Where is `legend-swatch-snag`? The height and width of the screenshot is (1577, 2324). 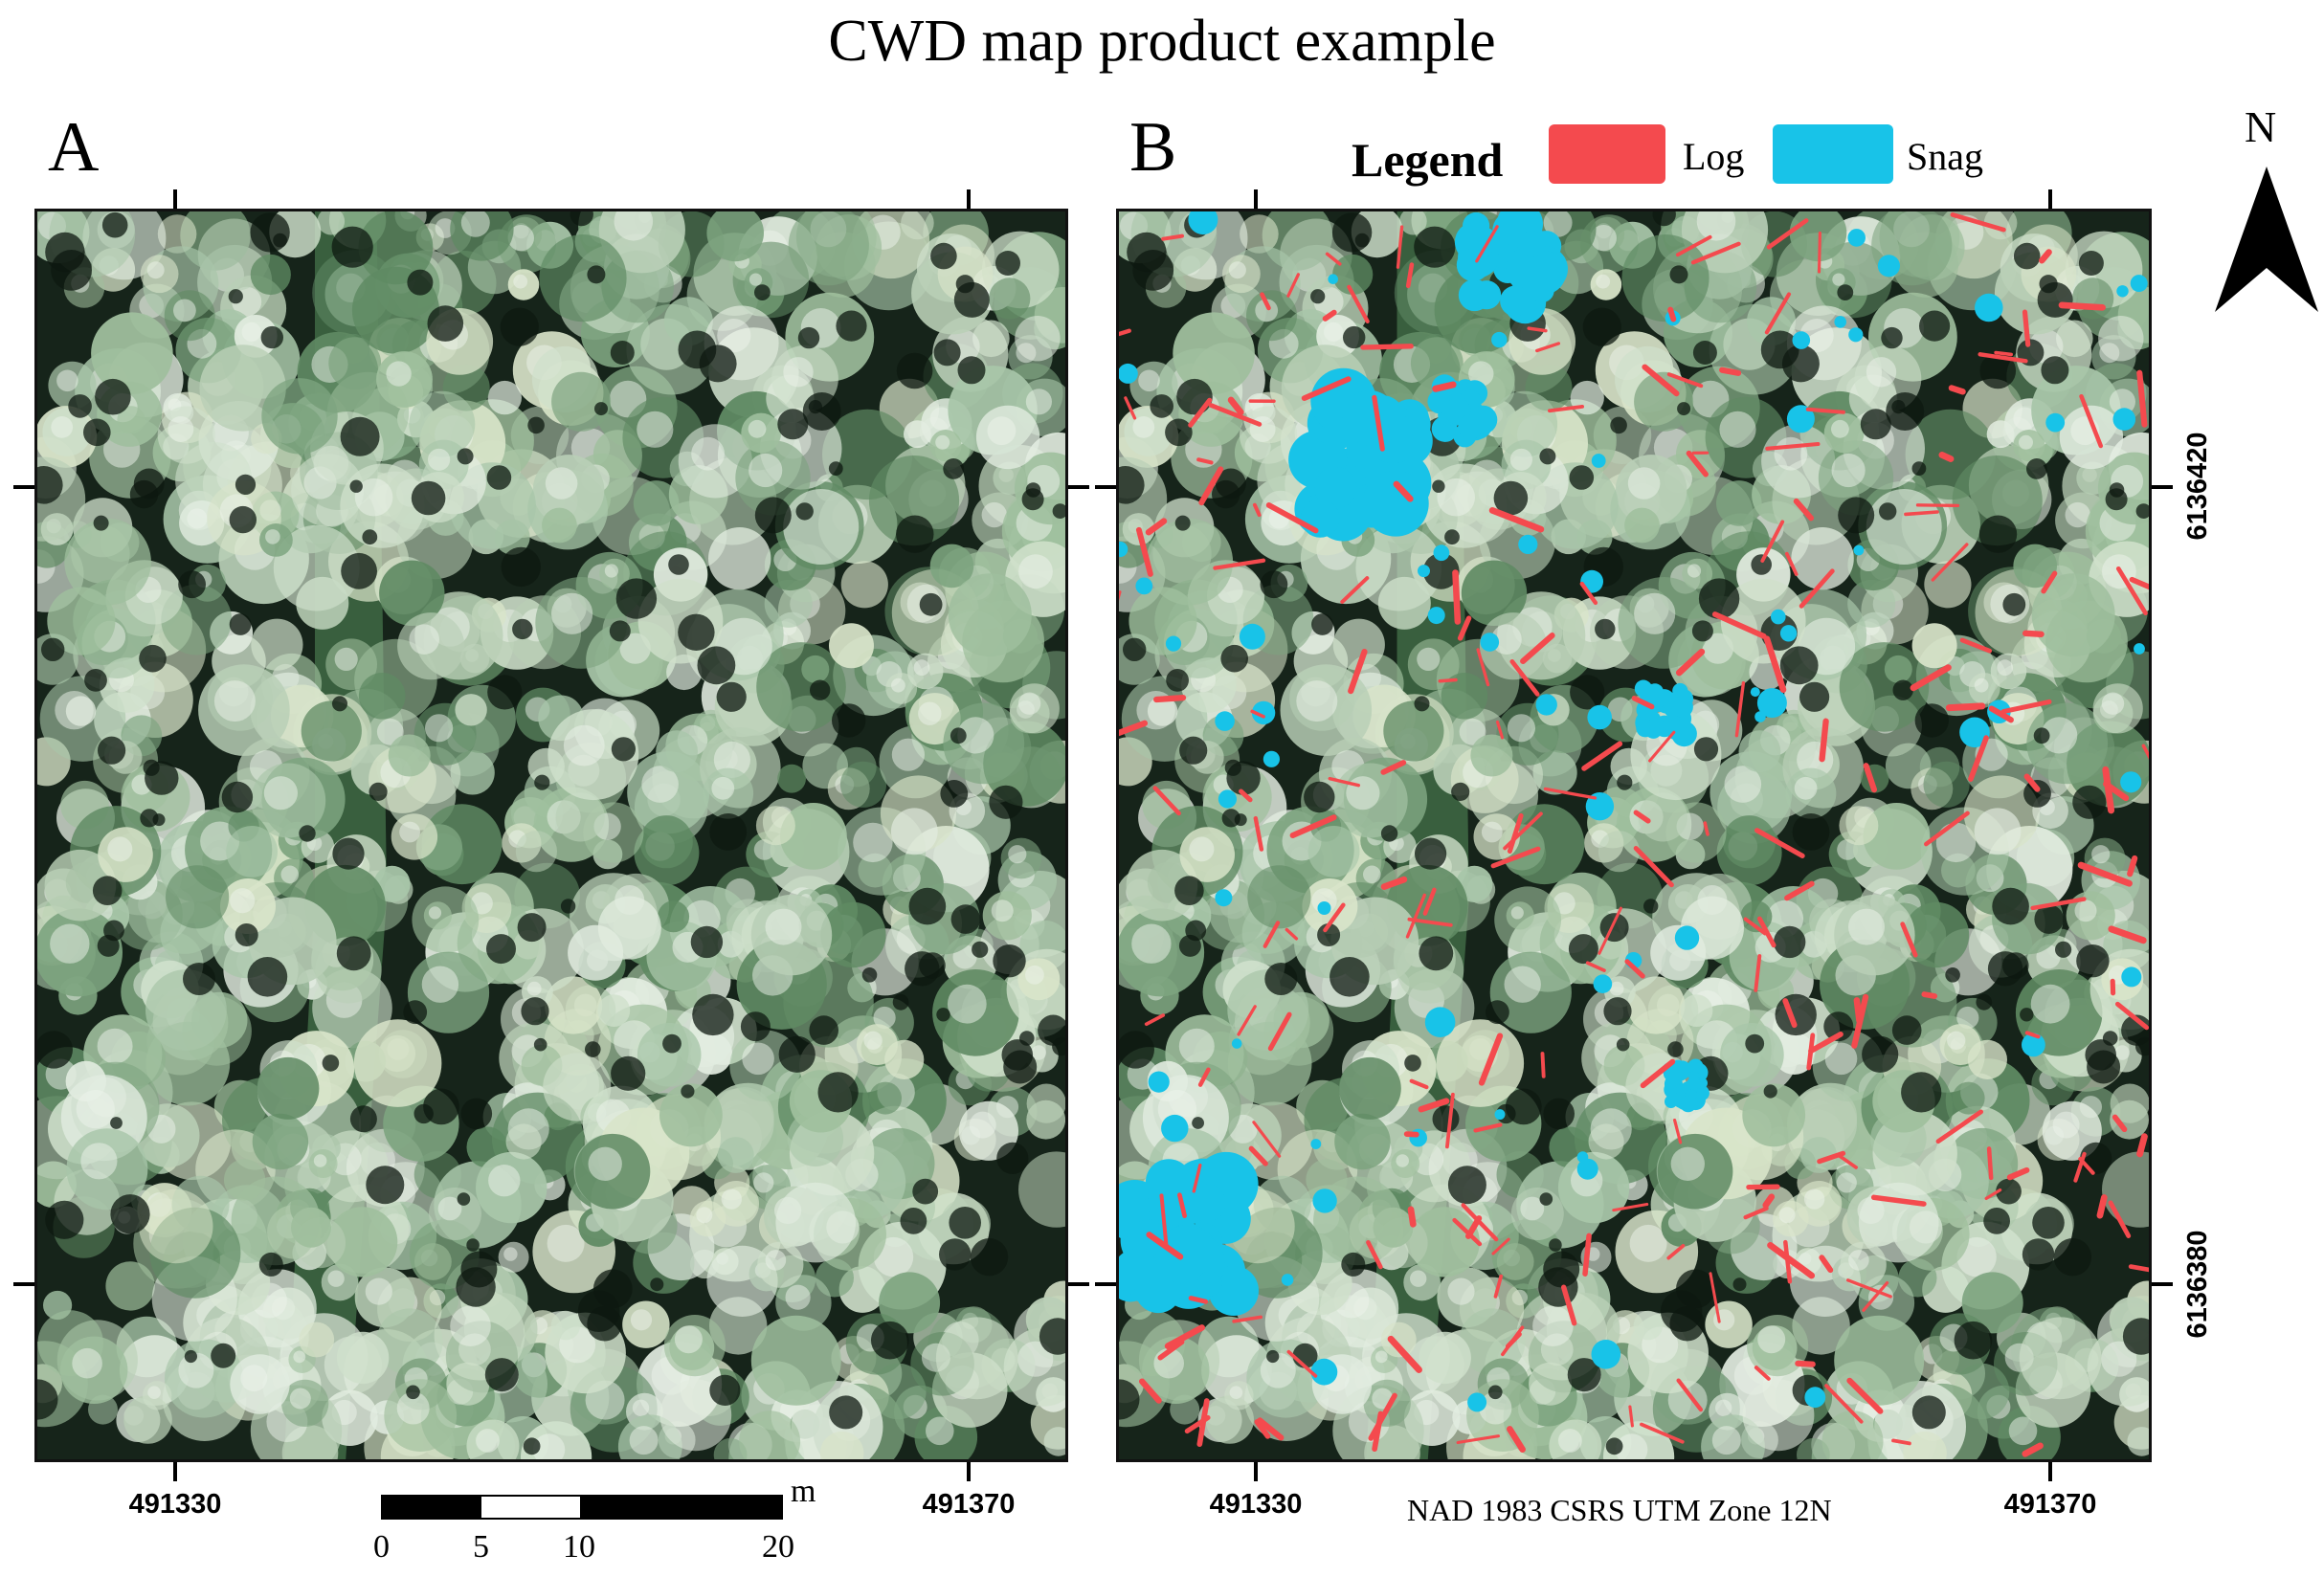
legend-swatch-snag is located at coordinates (1833, 154).